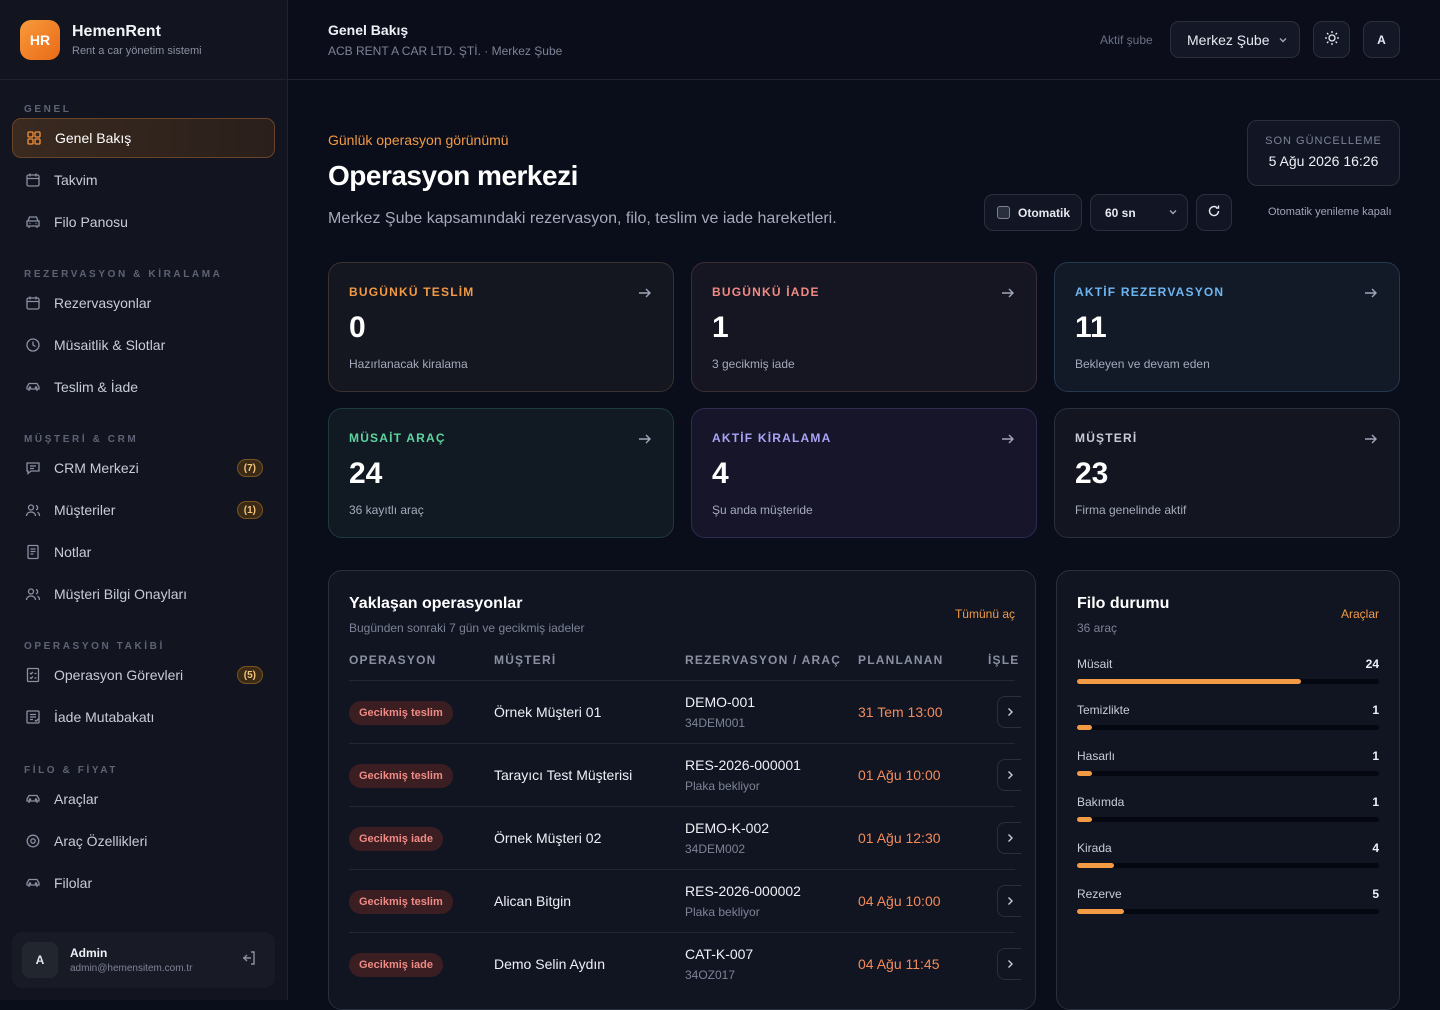 This screenshot has width=1440, height=1010. Describe the element at coordinates (143, 510) in the screenshot. I see `sidebar-item-müşteriler: Müşteriler (1)` at that location.